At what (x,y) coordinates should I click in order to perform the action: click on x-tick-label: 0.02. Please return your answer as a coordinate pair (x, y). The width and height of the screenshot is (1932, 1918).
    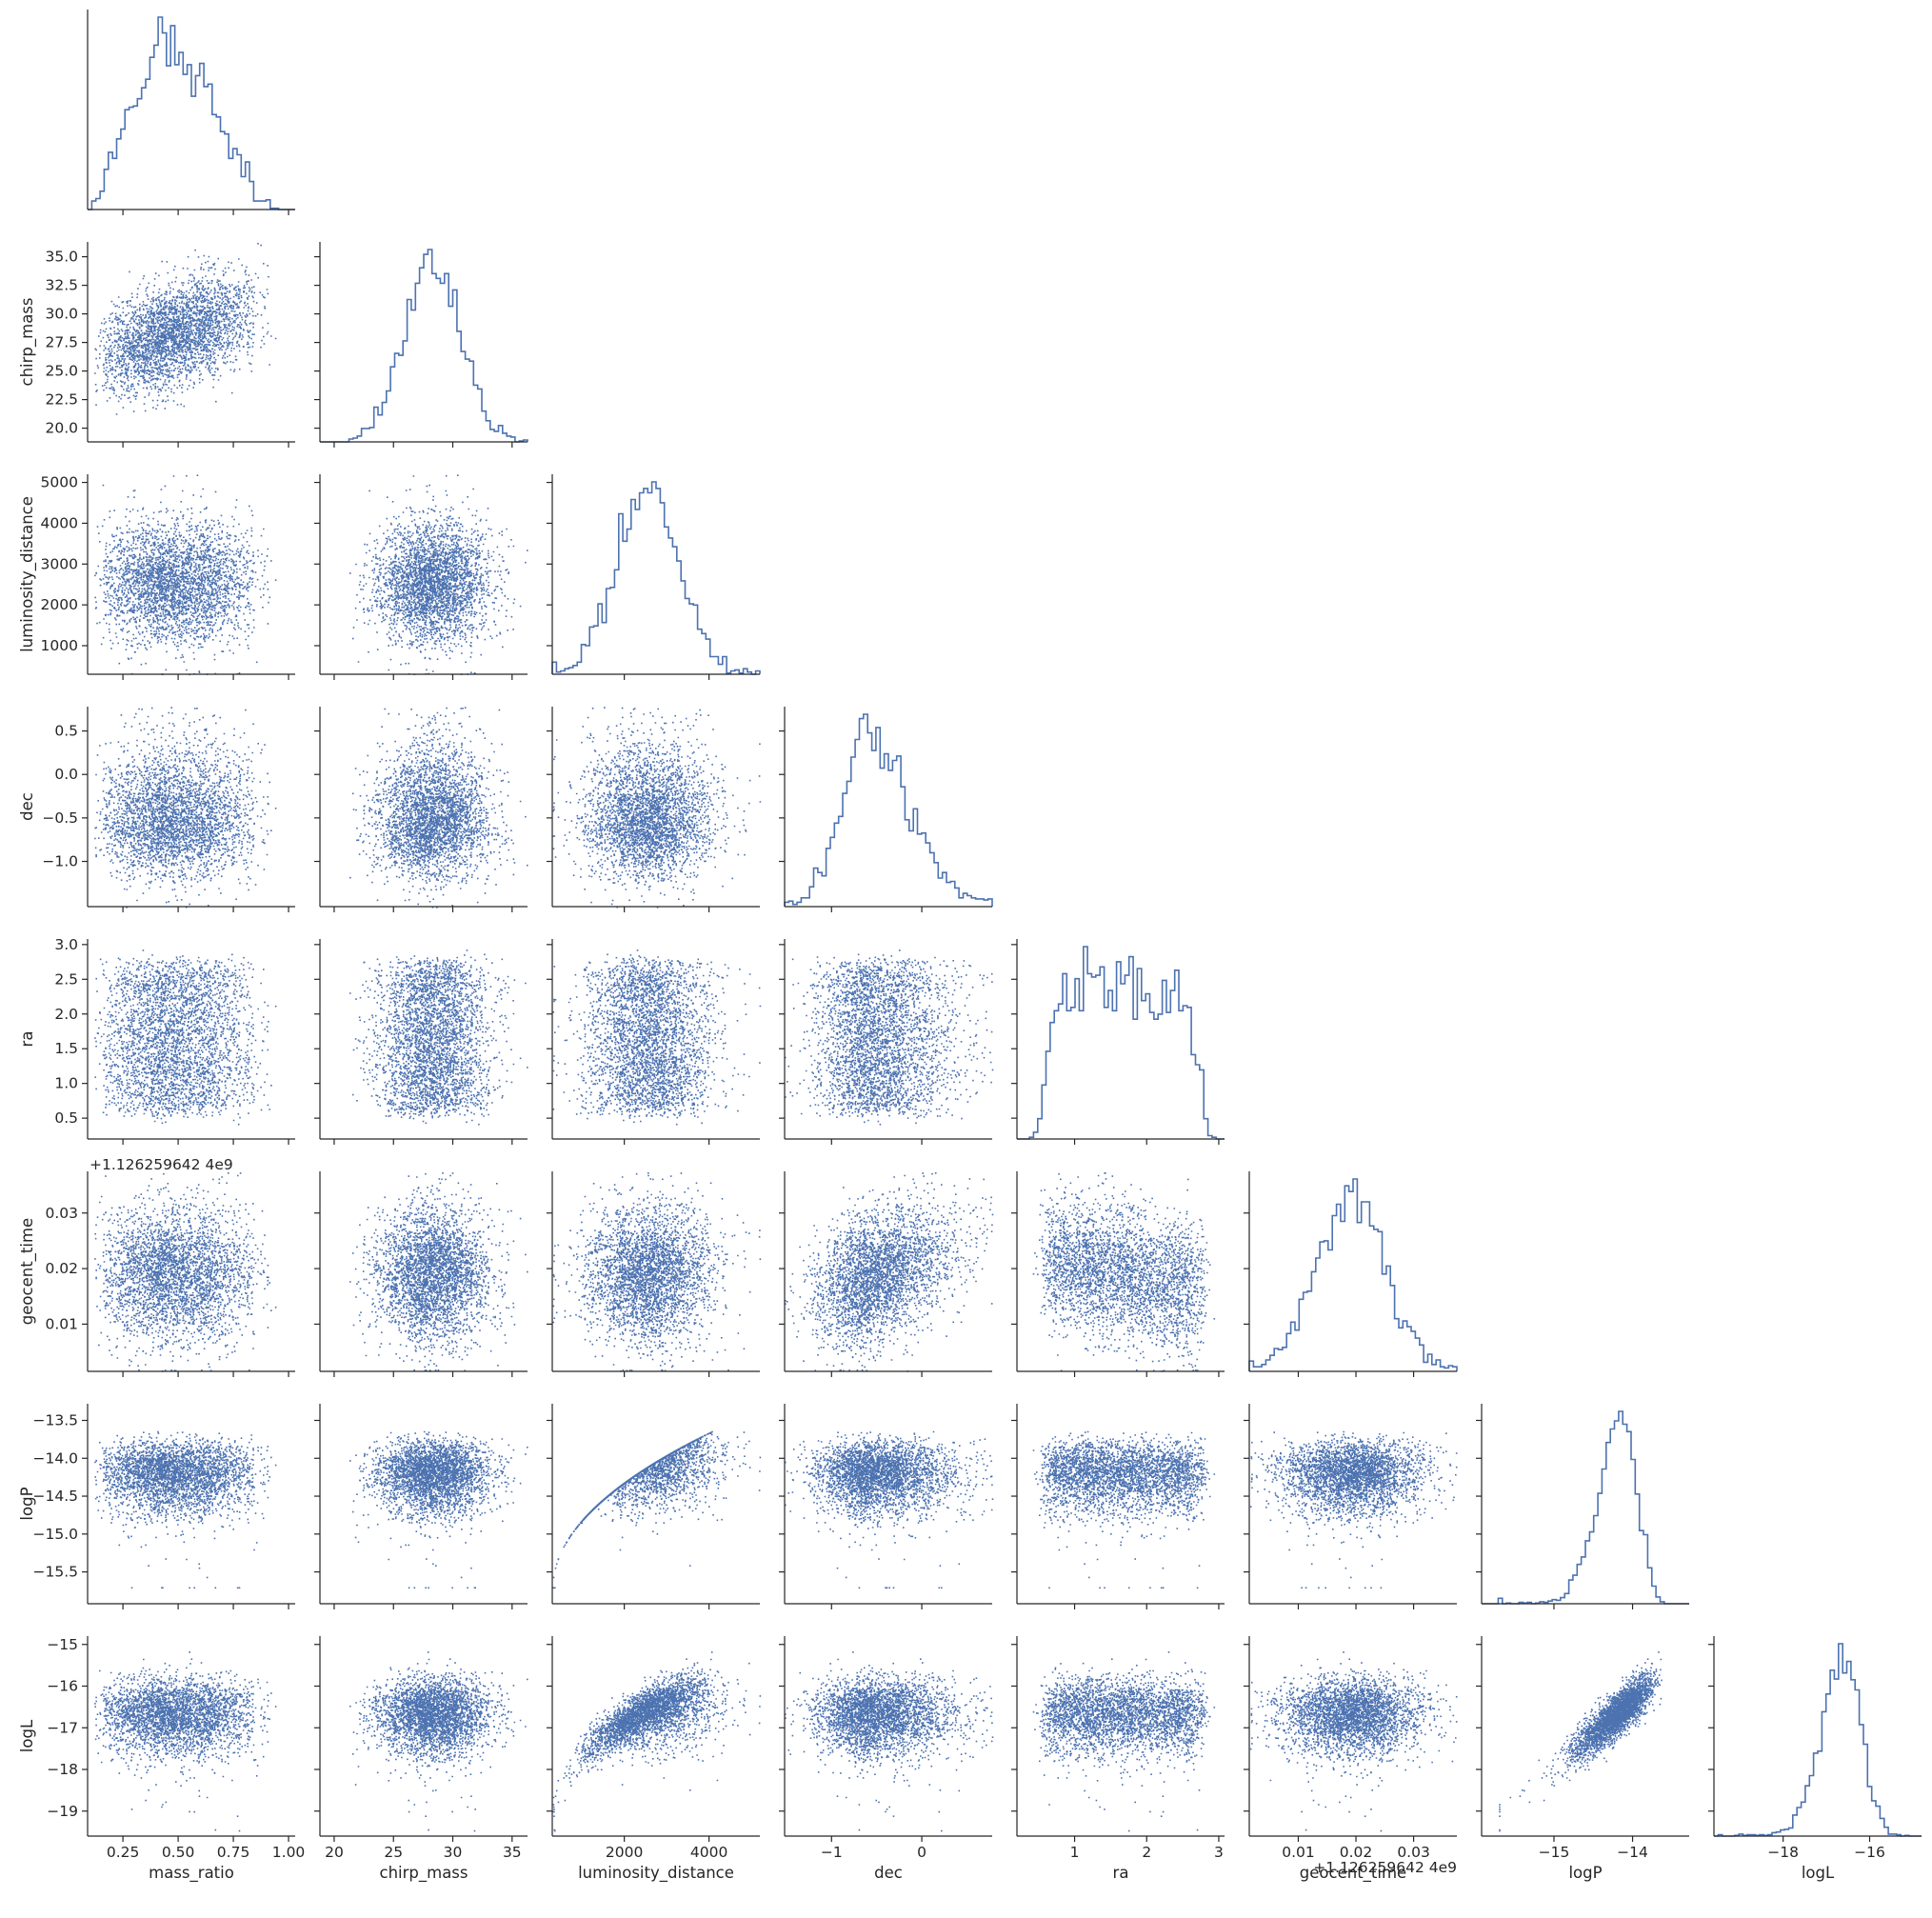
    Looking at the image, I should click on (1356, 1852).